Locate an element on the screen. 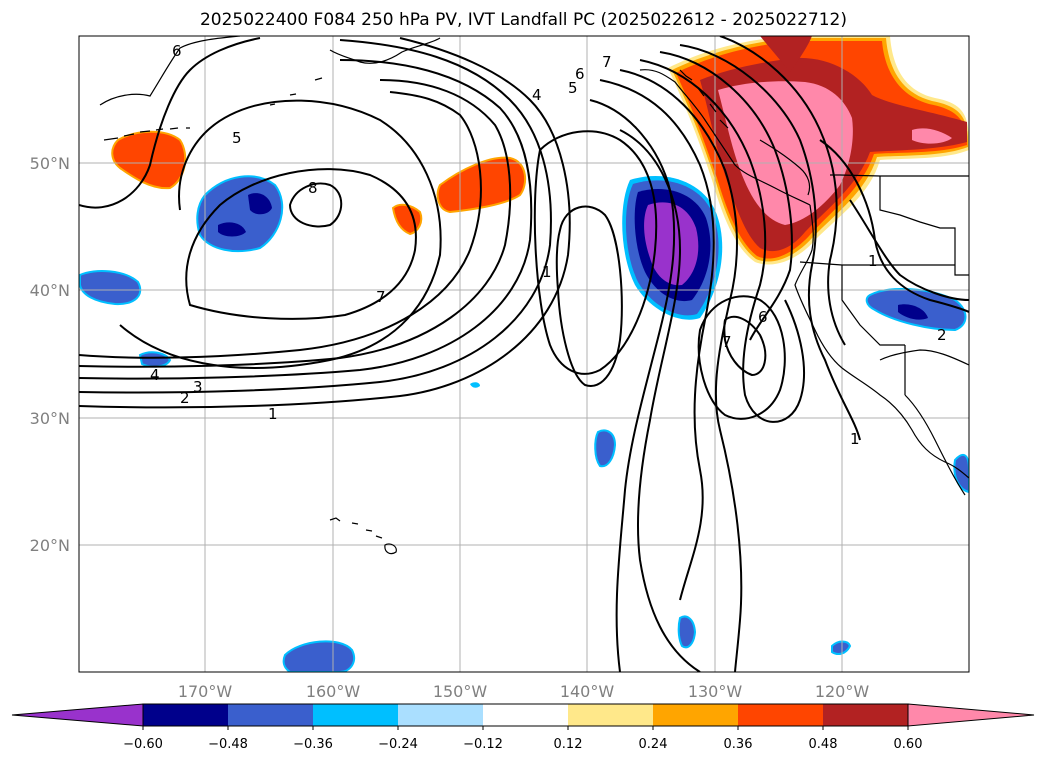  colorbar-tick-label: 0.60 is located at coordinates (908, 744).